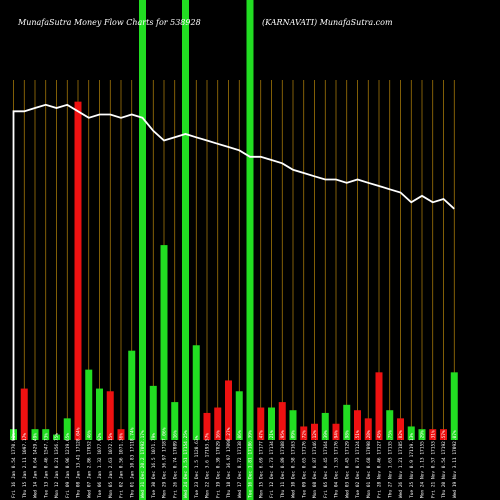  I want to click on chart-header-left: MunafaSutra Money Flow Charts for 538928, so click(109, 22).